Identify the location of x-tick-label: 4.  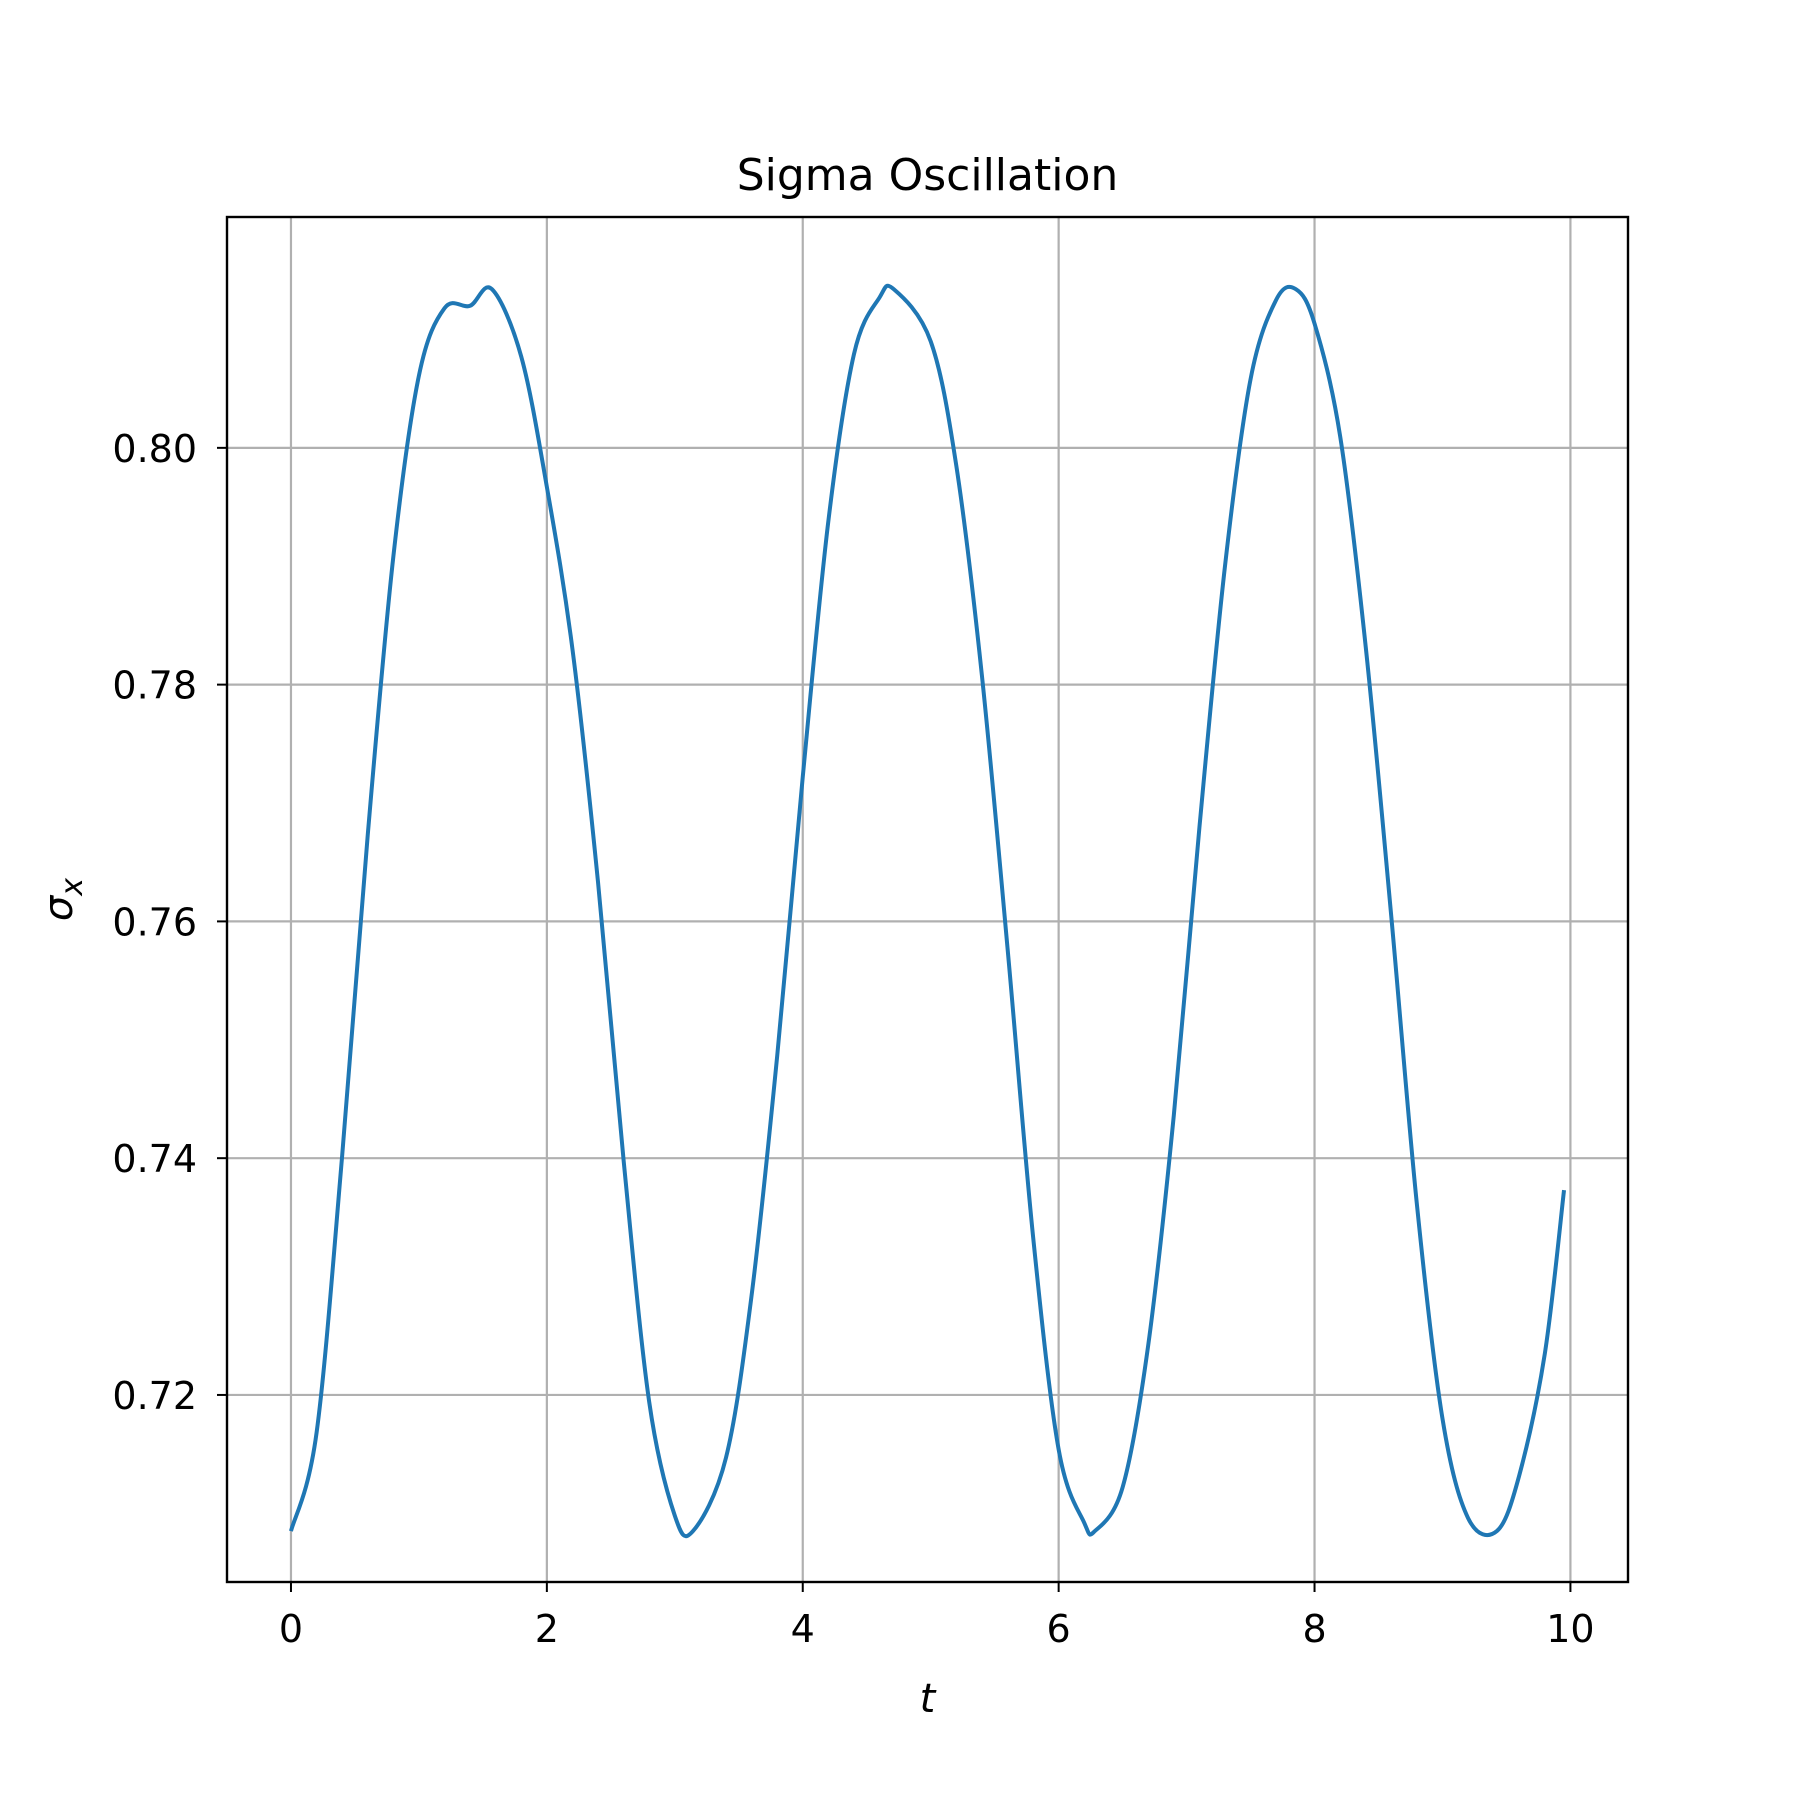
(803, 1629).